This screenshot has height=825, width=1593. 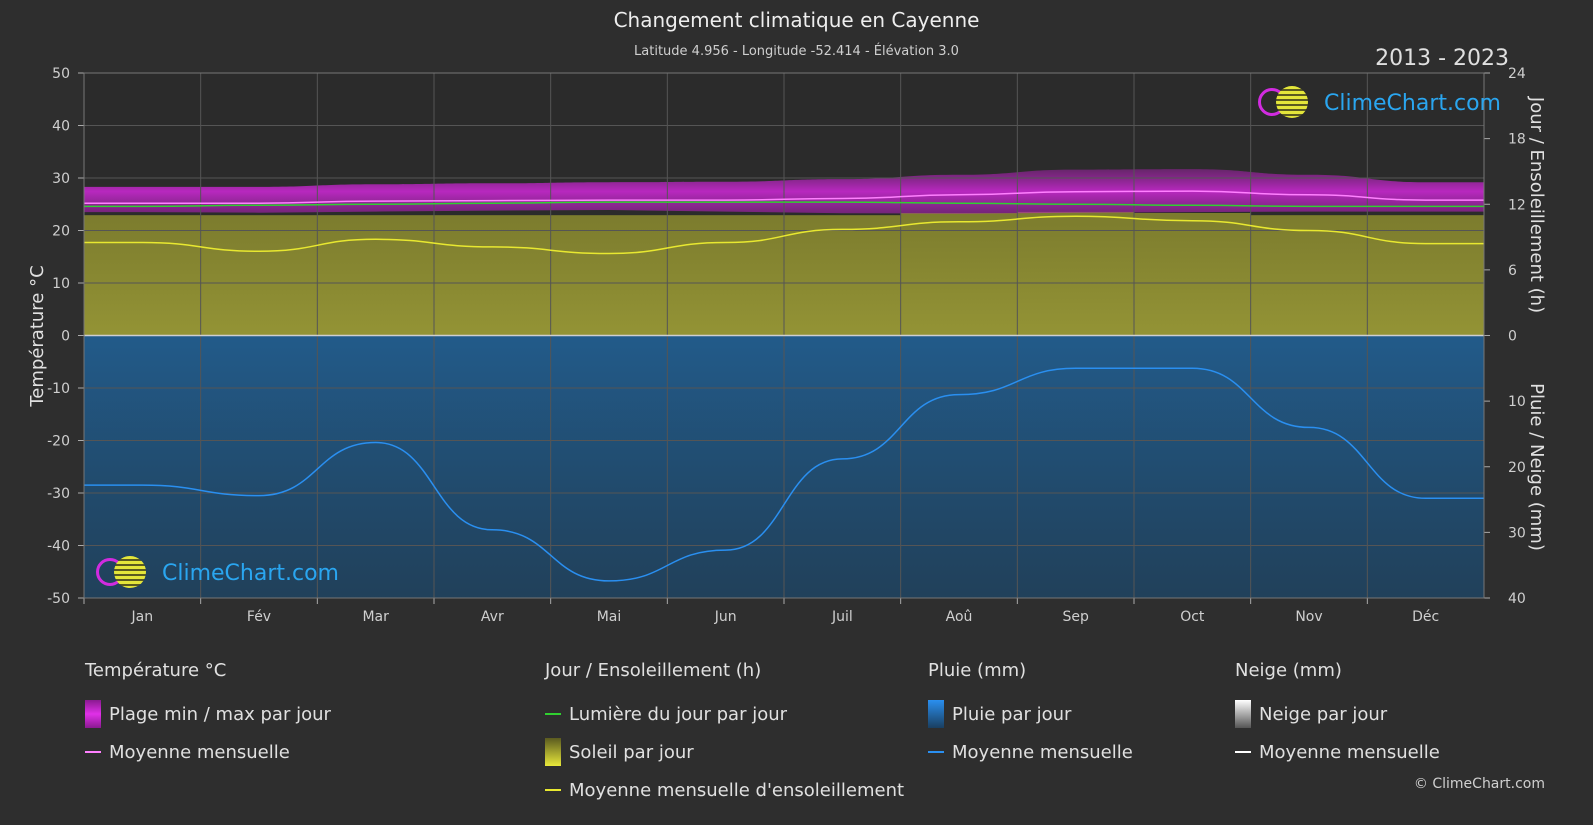 I want to click on period-label: 2013 - 2023, so click(x=1442, y=58).